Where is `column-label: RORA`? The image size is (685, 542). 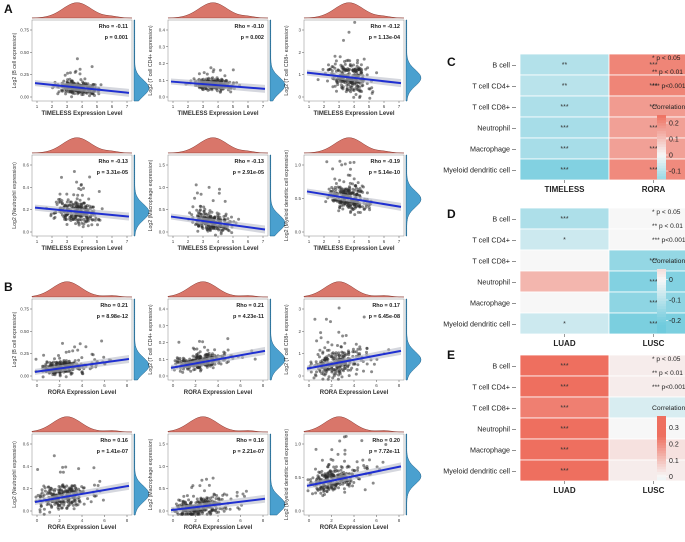
column-label: RORA is located at coordinates (654, 189).